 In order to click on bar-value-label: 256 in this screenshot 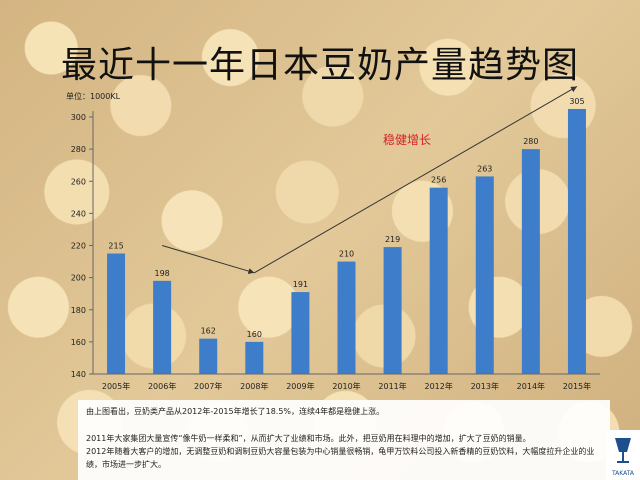, I will do `click(438, 180)`.